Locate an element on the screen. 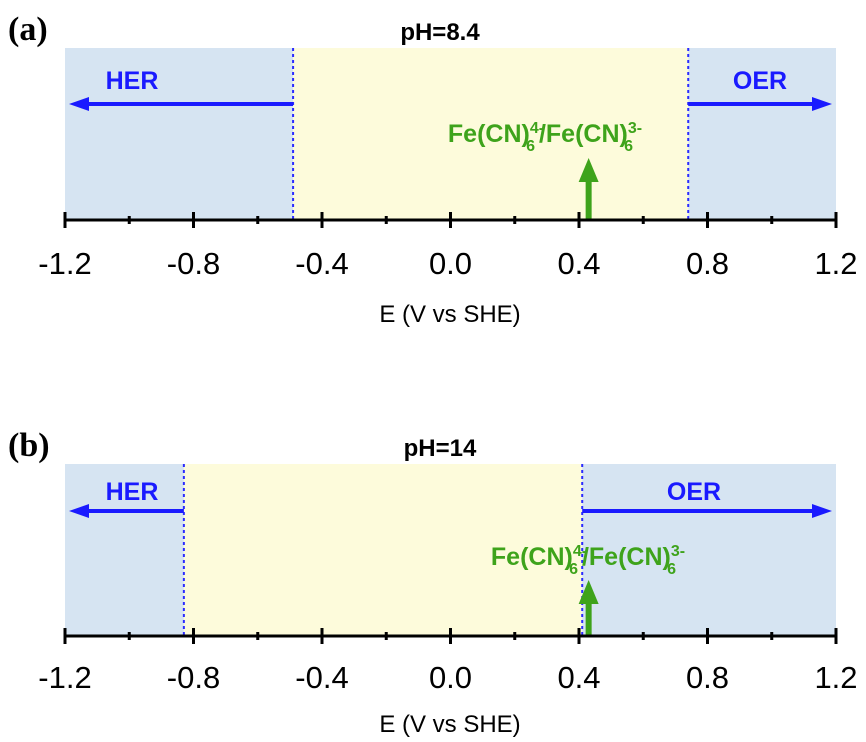  tick-label-a: 0.4 is located at coordinates (578, 263).